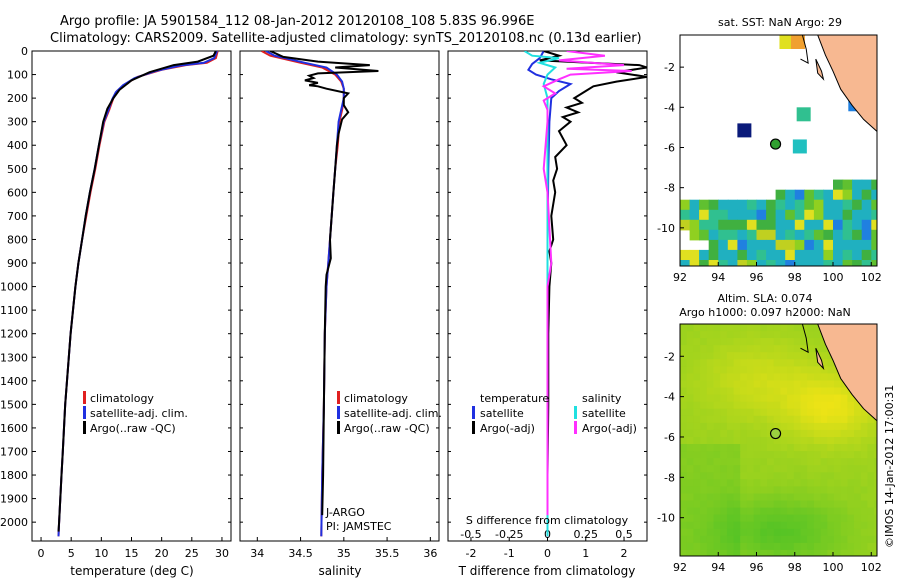 This screenshot has width=900, height=580. I want to click on map-x-tick-label: 92, so click(680, 277).